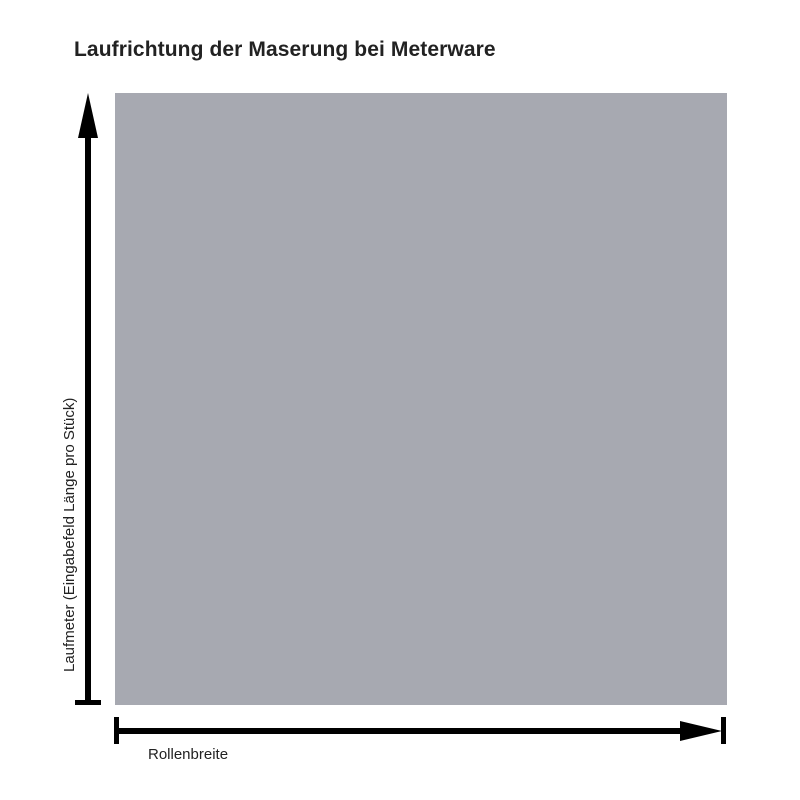  Describe the element at coordinates (69, 535) in the screenshot. I see `vertical-axis-label: Laufmeter (Eingabefeld Länge pro Stück)` at that location.